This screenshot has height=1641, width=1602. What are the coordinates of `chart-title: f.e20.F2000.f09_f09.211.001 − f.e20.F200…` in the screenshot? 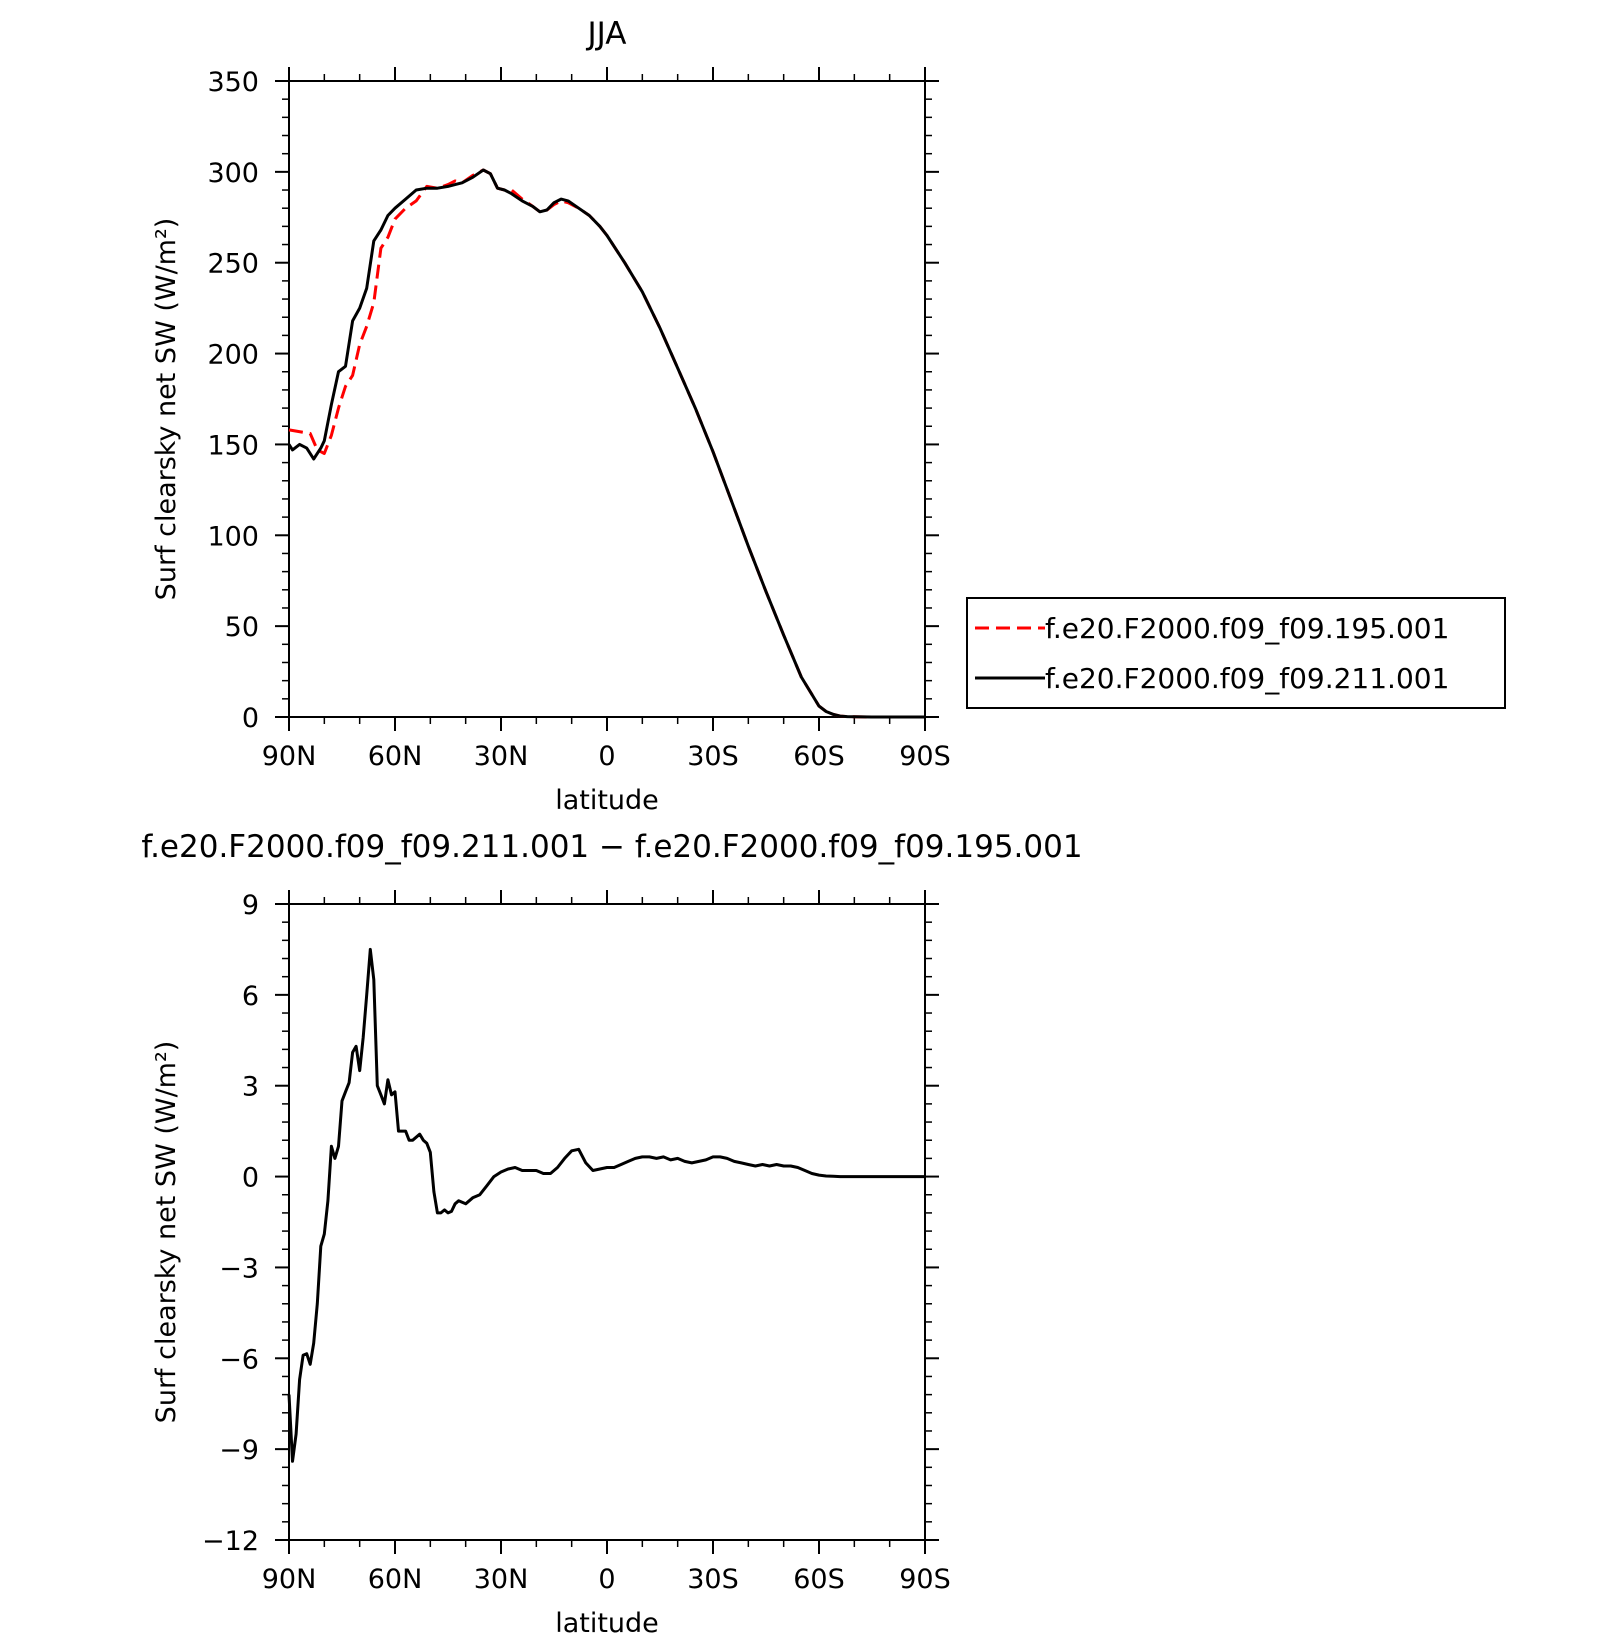 It's located at (611, 847).